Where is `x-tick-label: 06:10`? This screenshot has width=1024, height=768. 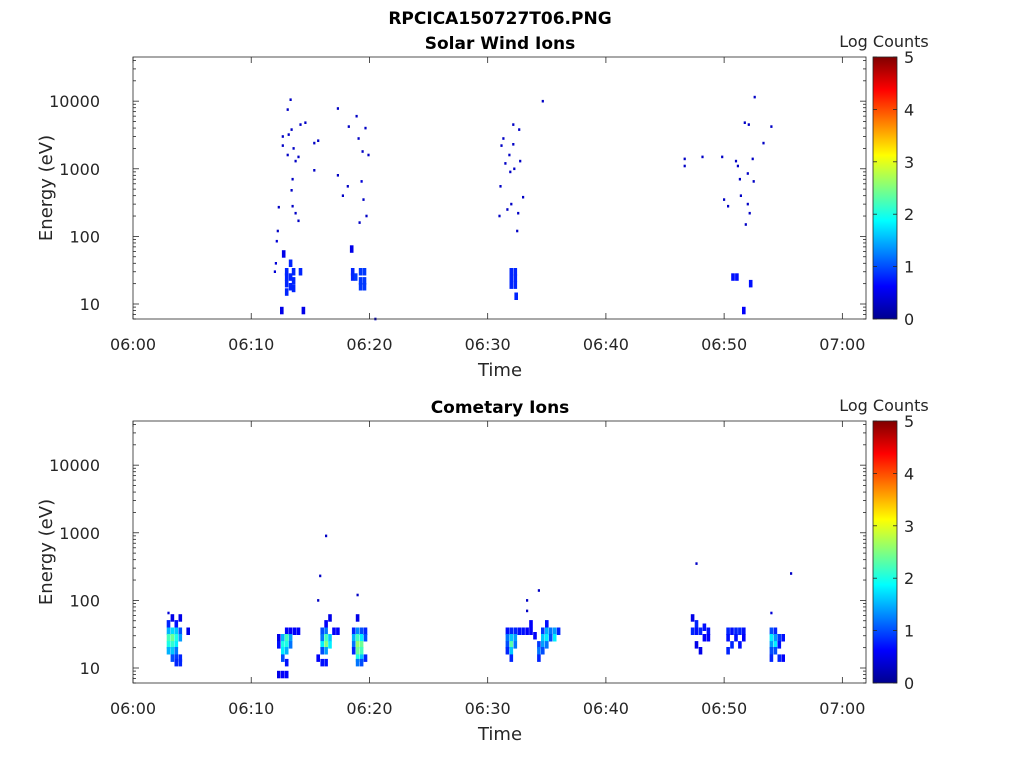
x-tick-label: 06:10 is located at coordinates (251, 708).